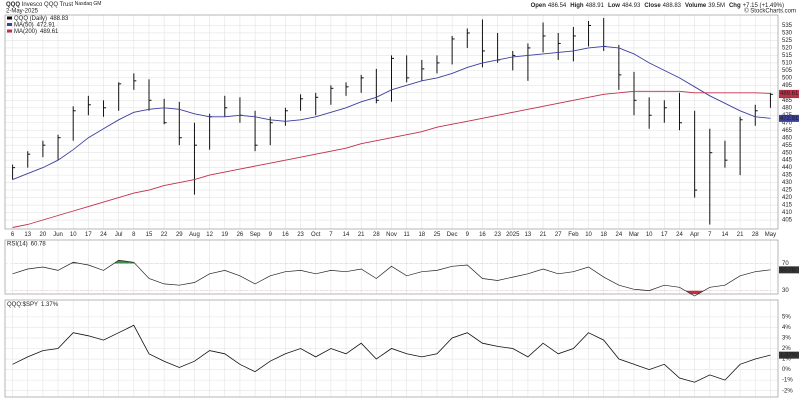 The image size is (800, 400). I want to click on y-tick-label: 420, so click(787, 198).